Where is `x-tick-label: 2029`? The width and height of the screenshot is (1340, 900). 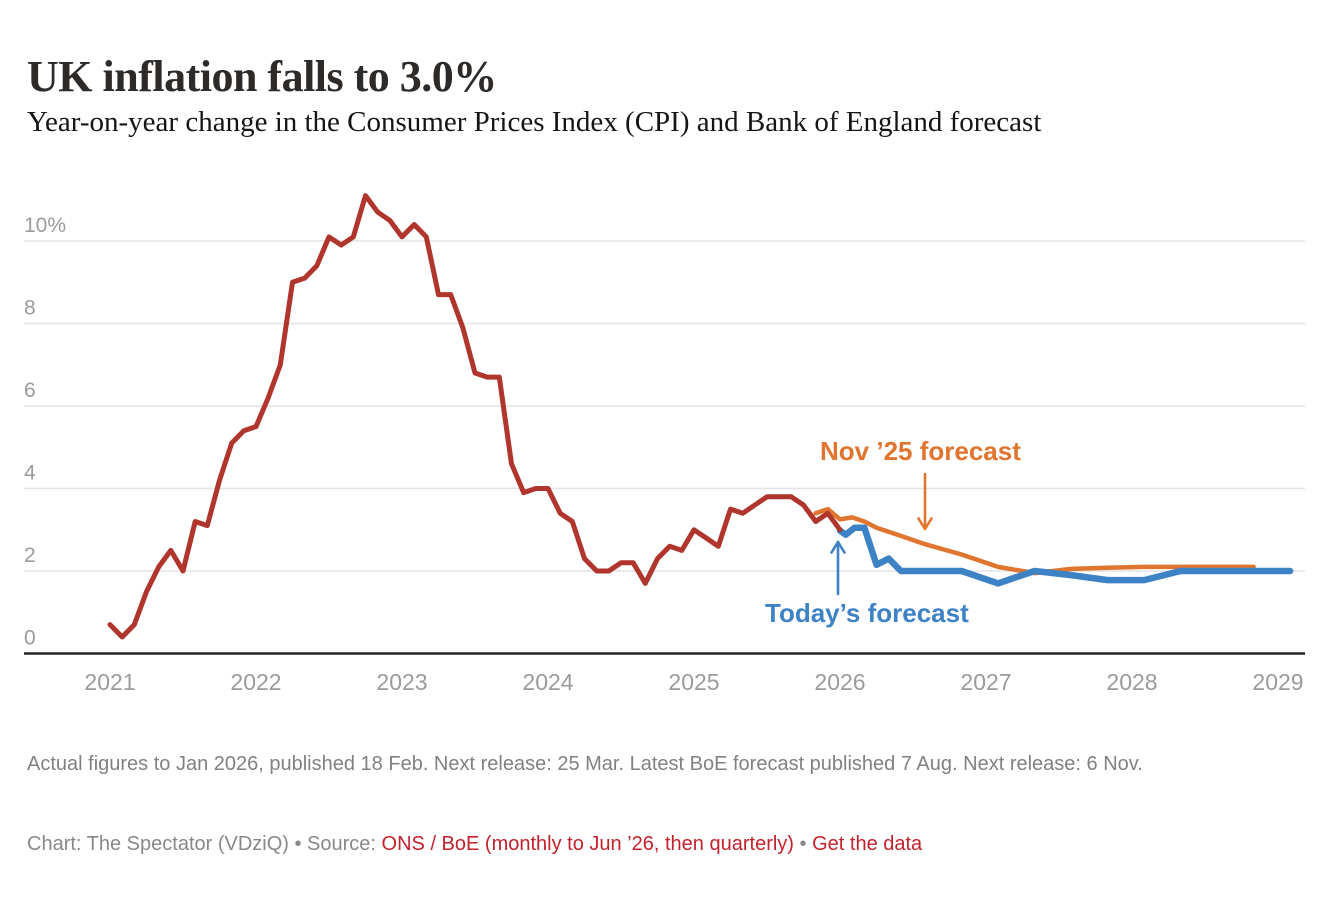 x-tick-label: 2029 is located at coordinates (1277, 682).